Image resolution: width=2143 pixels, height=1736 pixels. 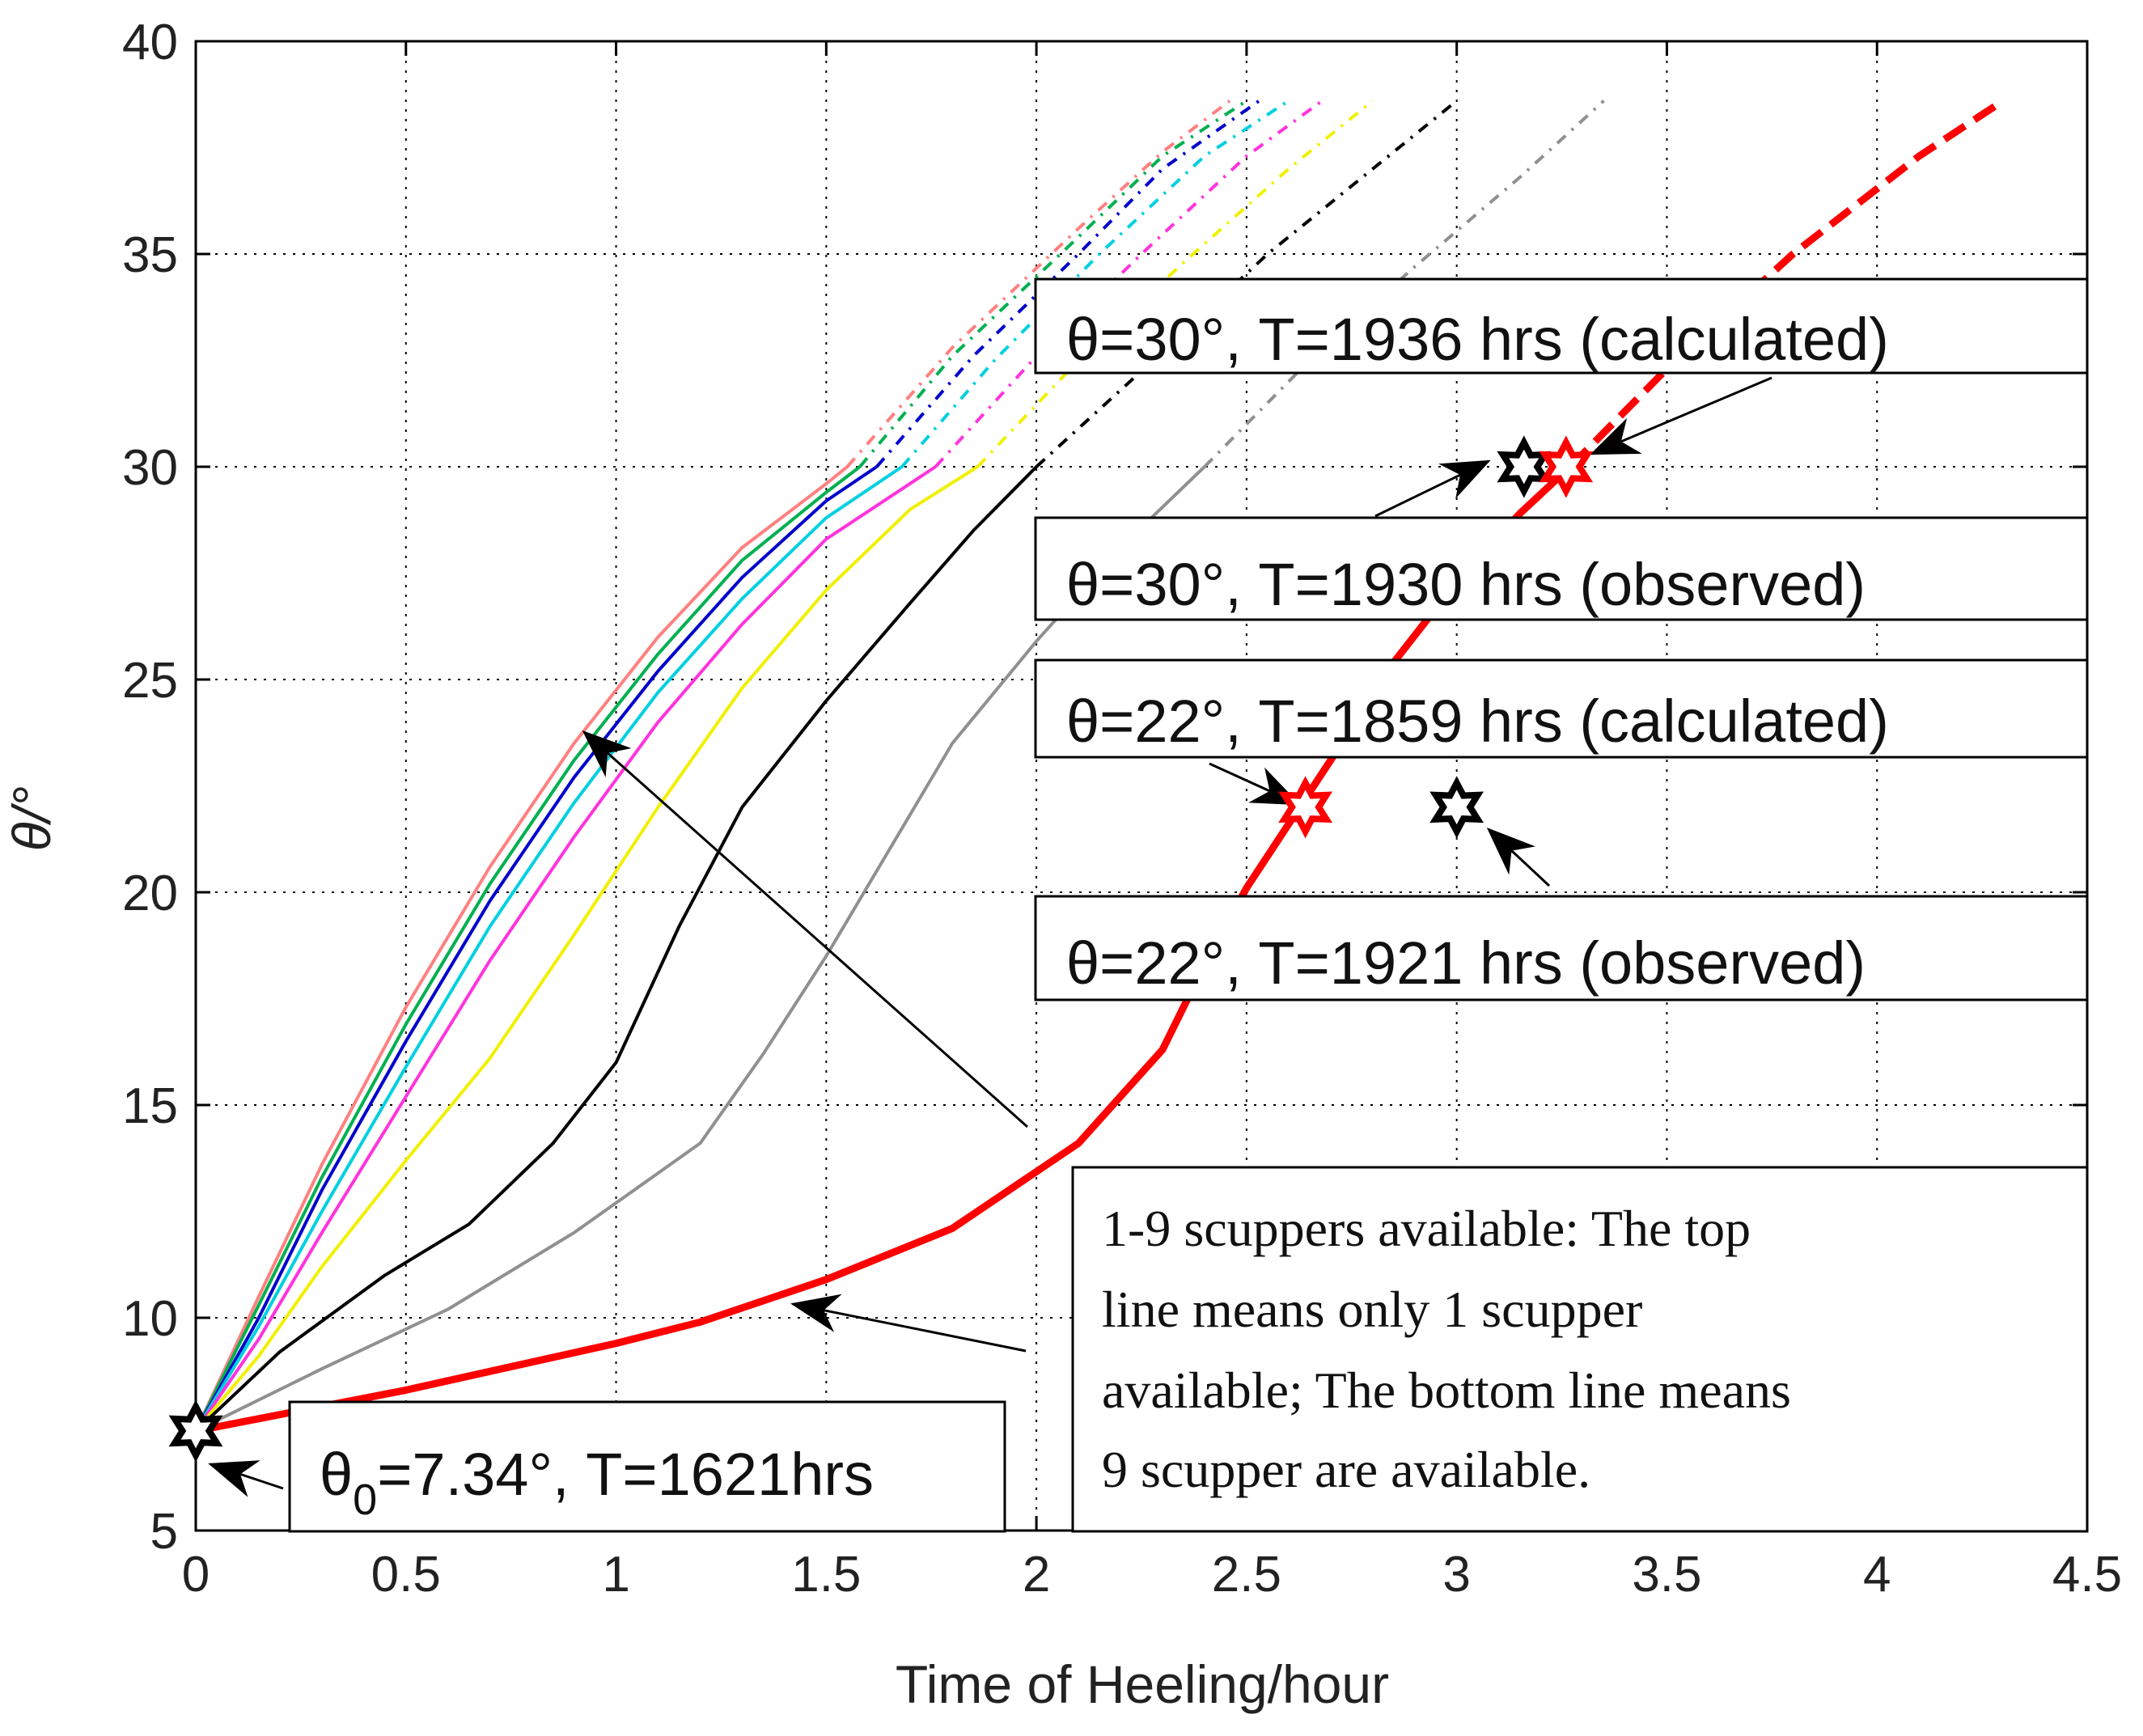 What do you see at coordinates (1466, 963) in the screenshot?
I see `annotation-obs22: θ=22°, T=1921 hrs (observed)` at bounding box center [1466, 963].